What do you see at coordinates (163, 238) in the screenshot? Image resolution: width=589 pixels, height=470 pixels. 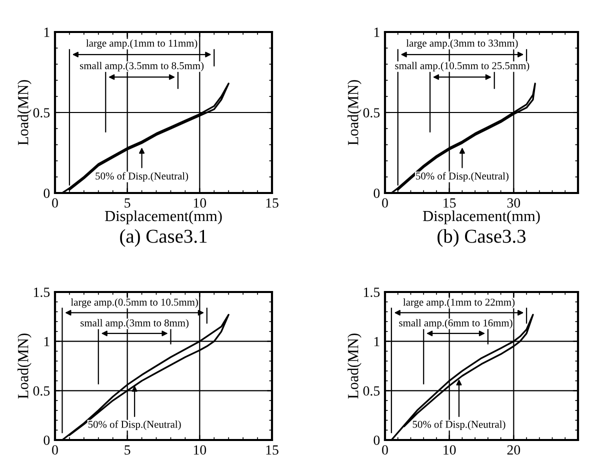 I see `text: (a) Case3.1` at bounding box center [163, 238].